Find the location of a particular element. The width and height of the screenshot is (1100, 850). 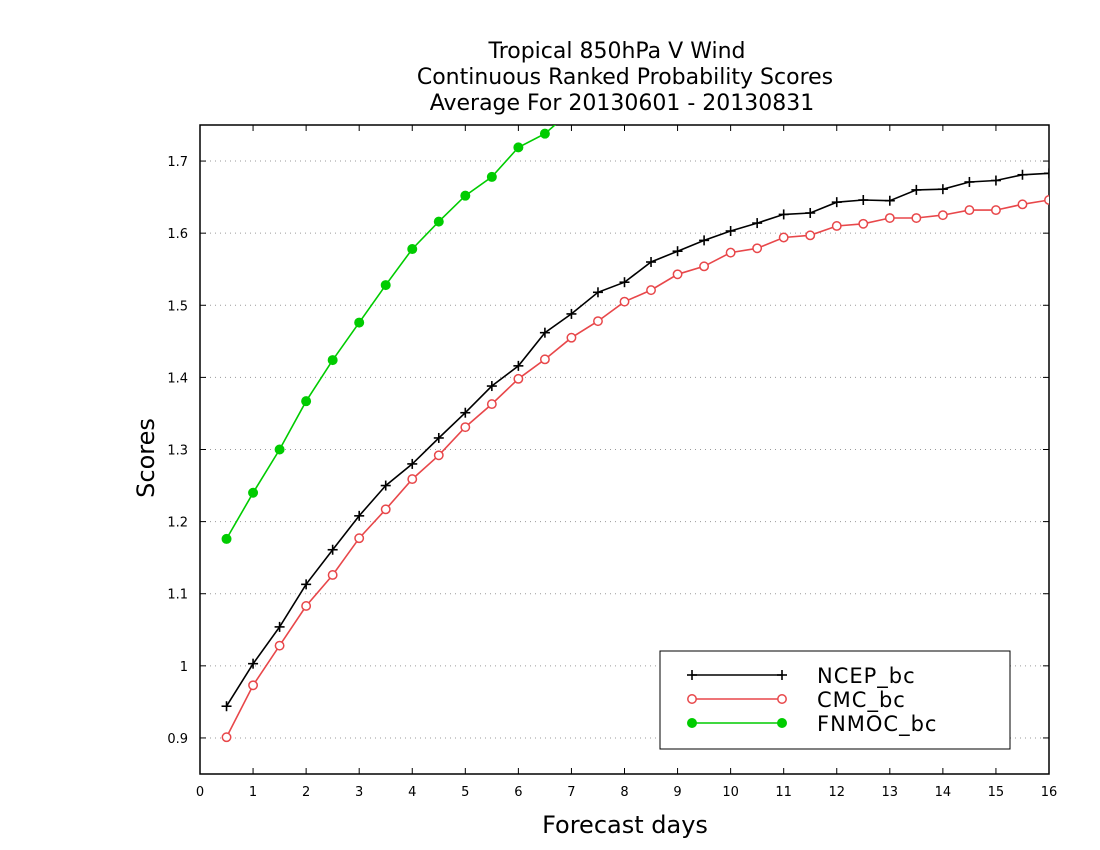

legend-box is located at coordinates (835, 700).